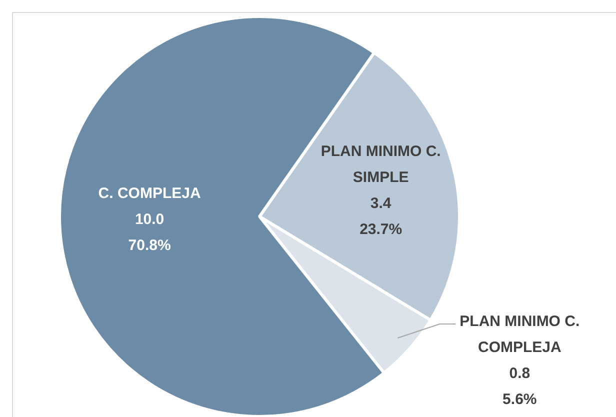  I want to click on data-label: 10.0 70.8%, so click(149, 232).